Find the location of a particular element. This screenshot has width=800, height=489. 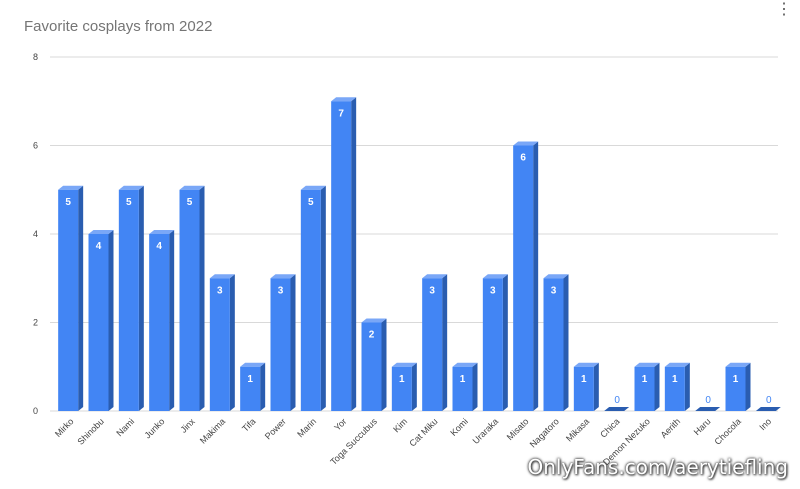

x-tick-label: Ino is located at coordinates (765, 424).